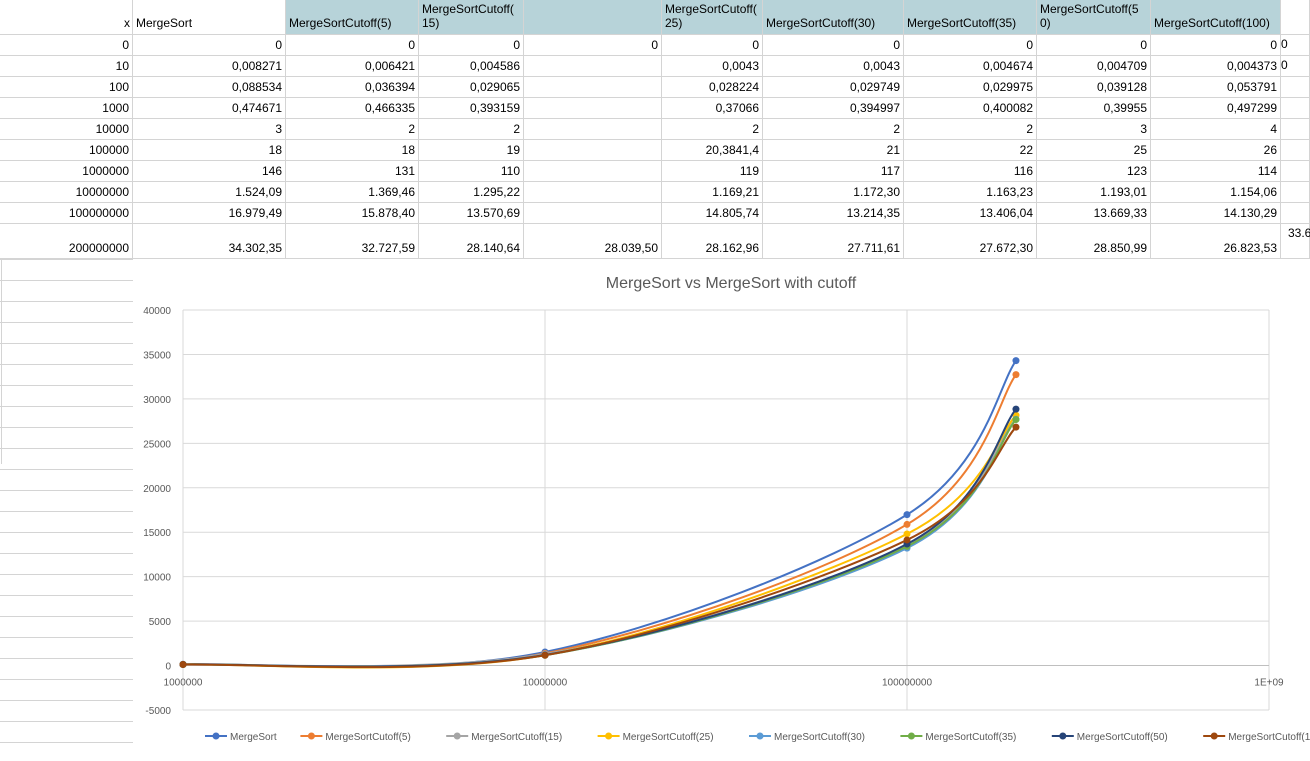 This screenshot has height=761, width=1310. What do you see at coordinates (833, 241) in the screenshot?
I see `data-cell: 27.711,61` at bounding box center [833, 241].